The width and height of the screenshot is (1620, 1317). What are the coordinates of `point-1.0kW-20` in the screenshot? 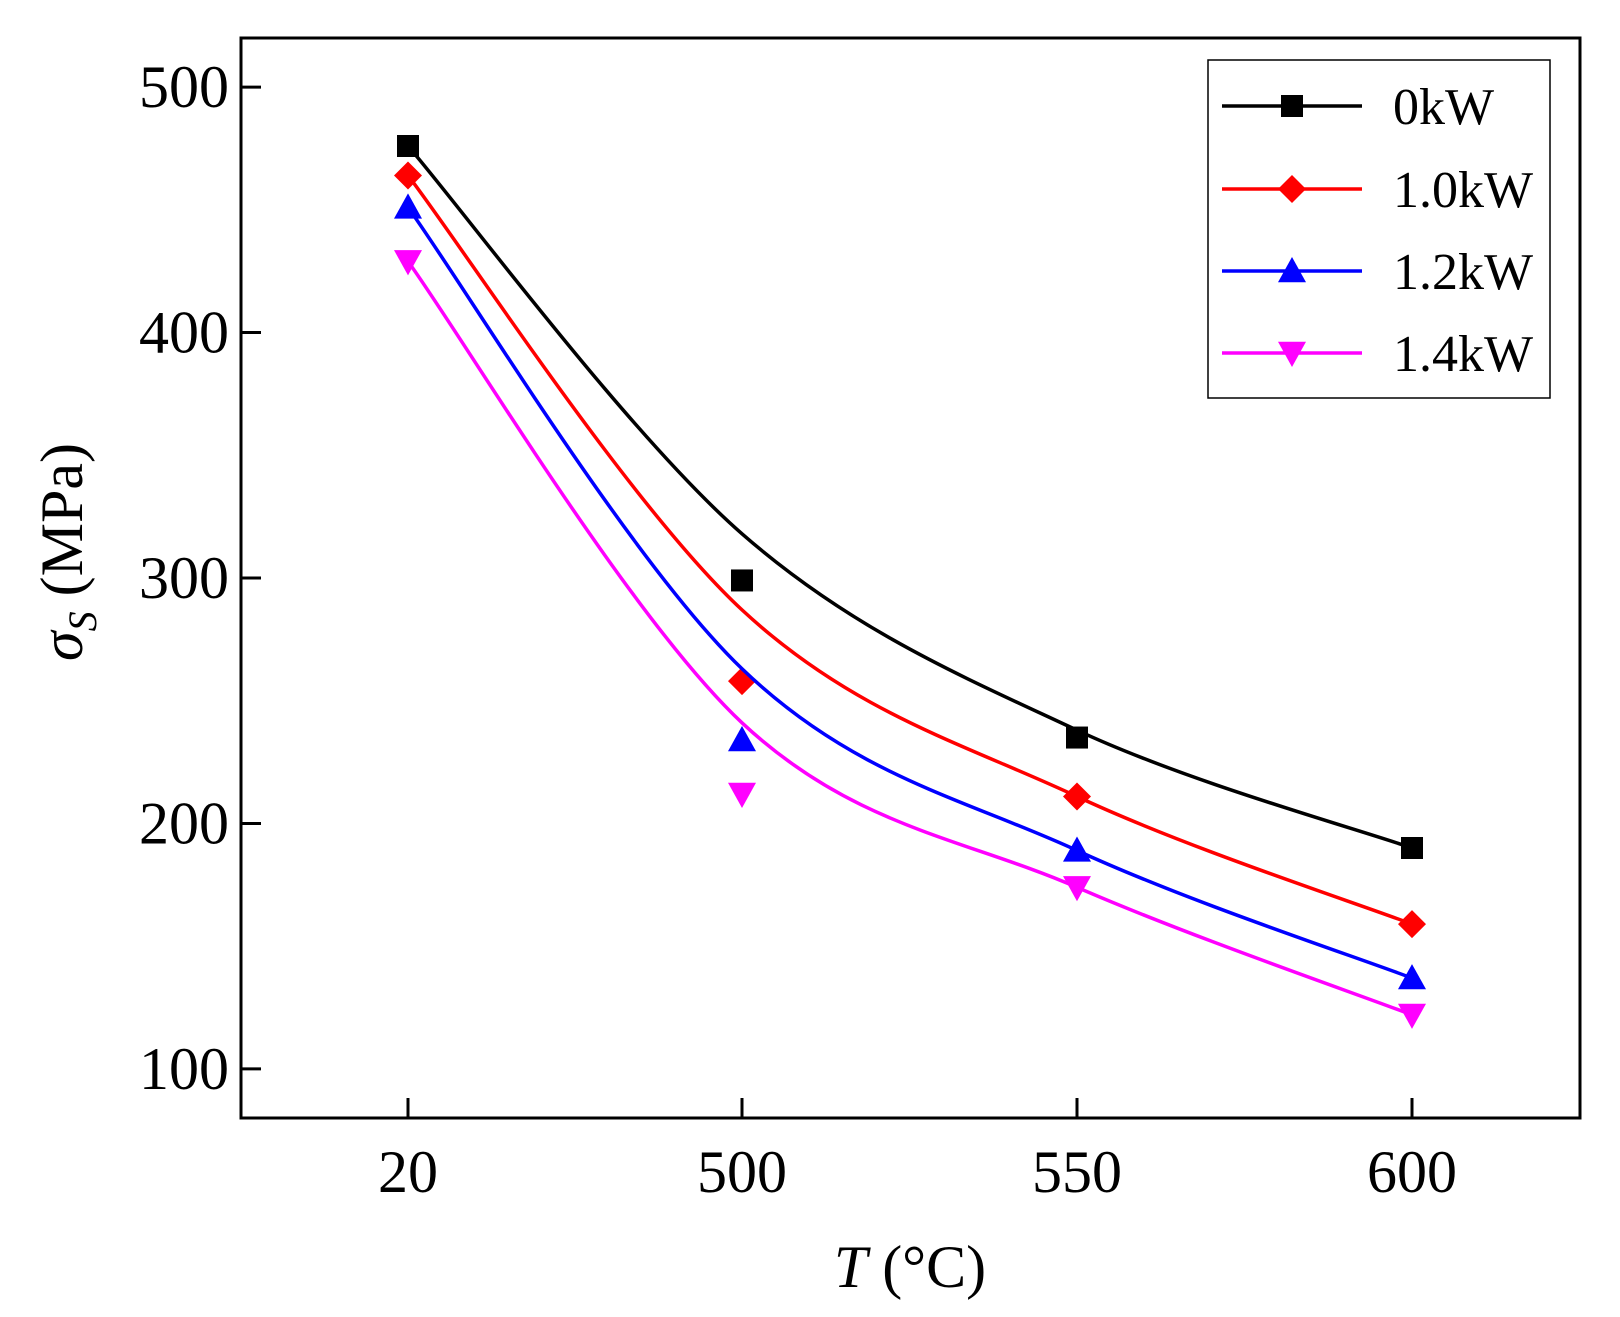 It's located at (408, 175).